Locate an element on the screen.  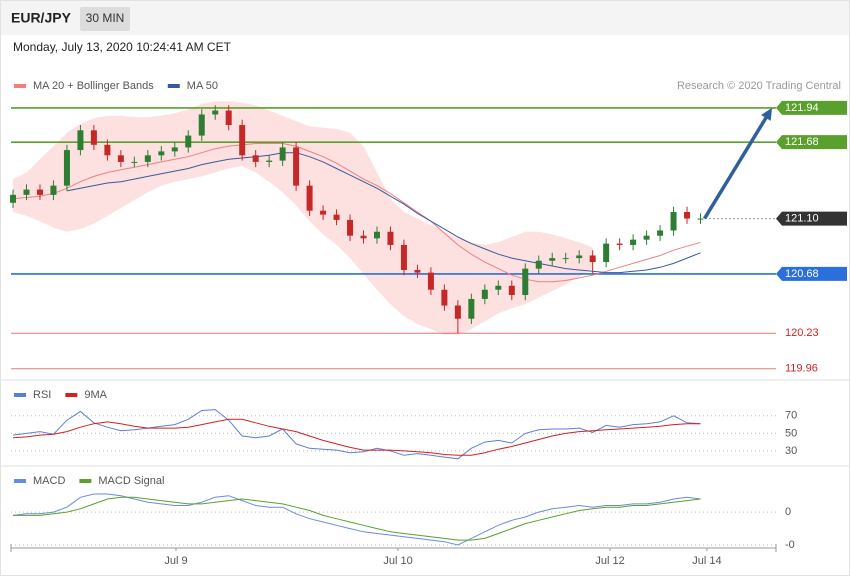
legend-label: MACD Signal is located at coordinates (131, 481).